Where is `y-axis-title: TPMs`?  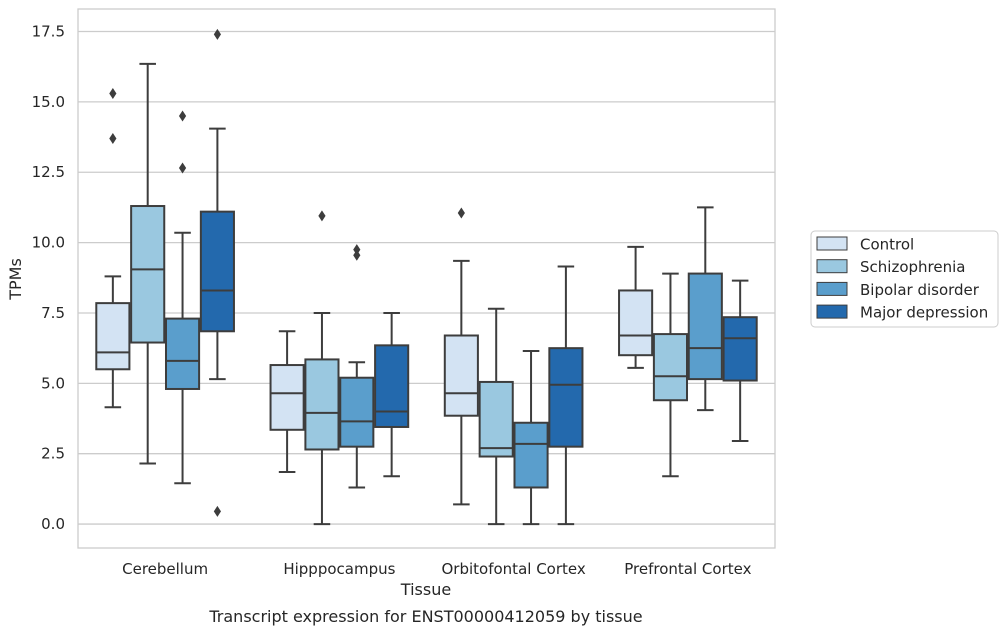 y-axis-title: TPMs is located at coordinates (15, 279).